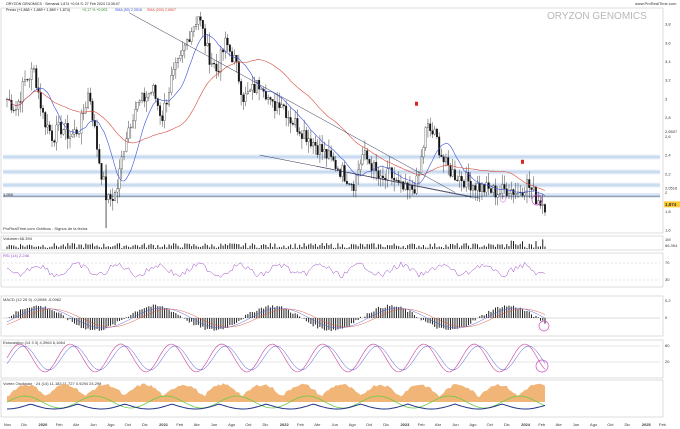 The height and width of the screenshot is (429, 680). I want to click on volume-axis-label: 1M, so click(668, 239).